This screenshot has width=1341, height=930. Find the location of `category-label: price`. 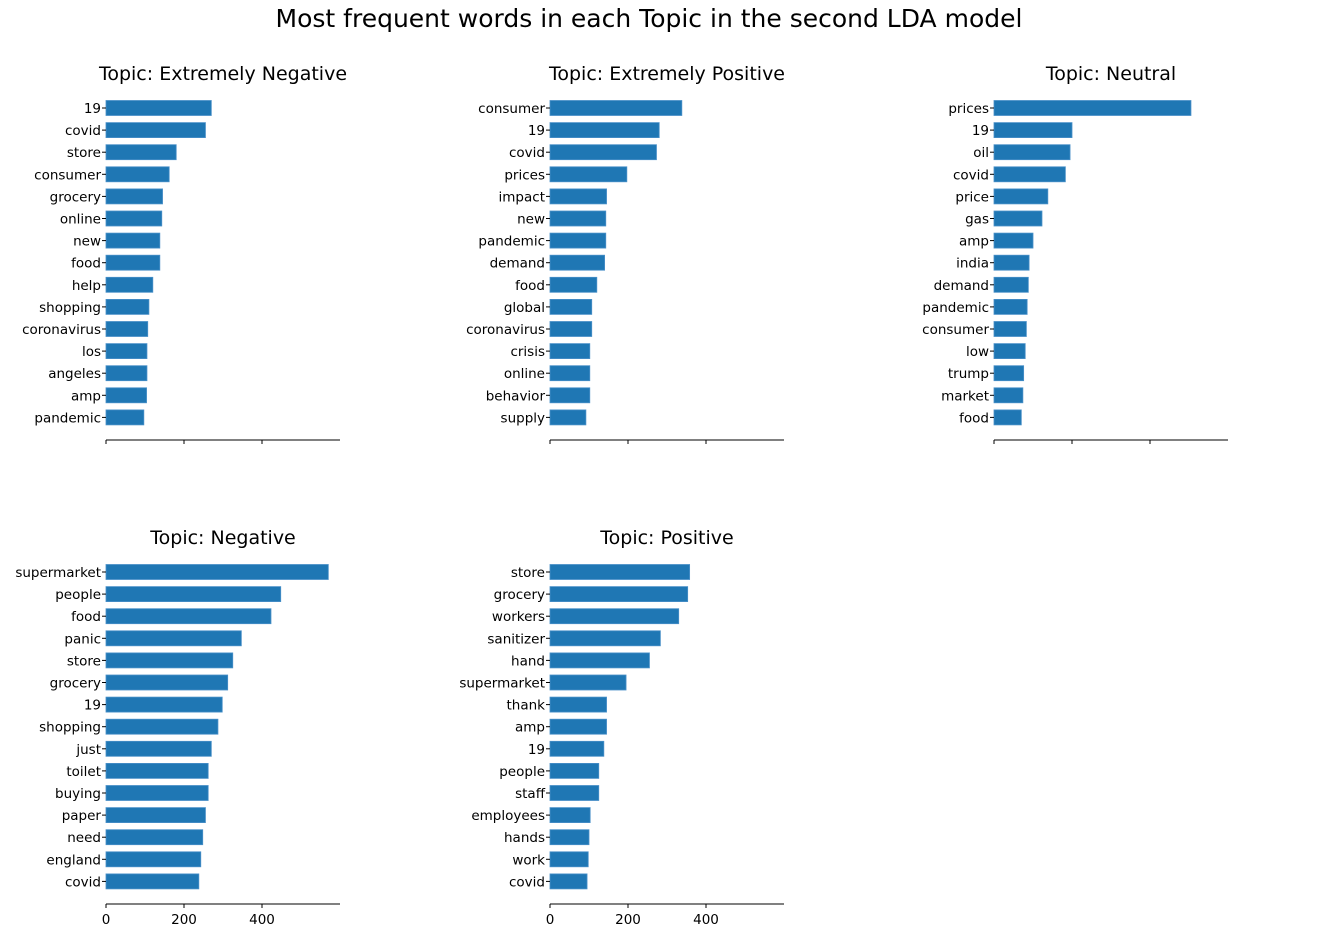

category-label: price is located at coordinates (972, 197).